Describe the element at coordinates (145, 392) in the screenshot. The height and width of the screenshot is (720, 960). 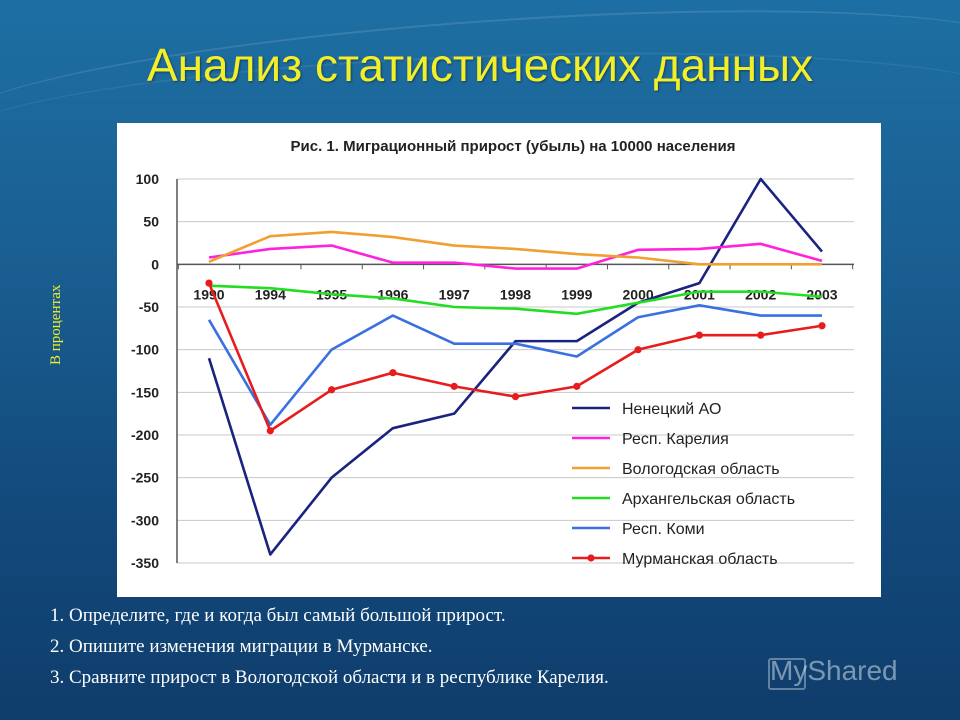
I see `y-tick-label: -150` at that location.